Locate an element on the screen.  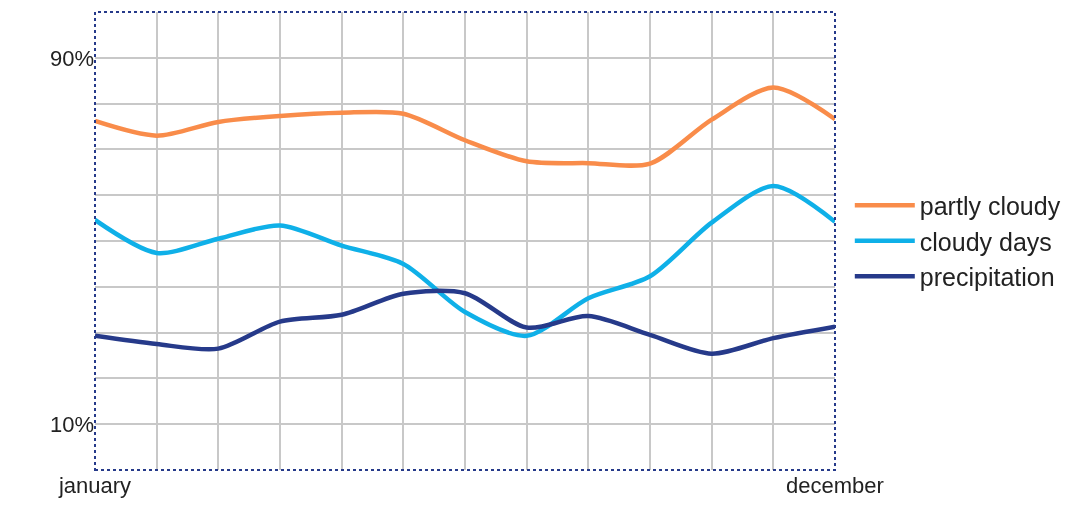
legend-label: precipitation is located at coordinates (987, 277).